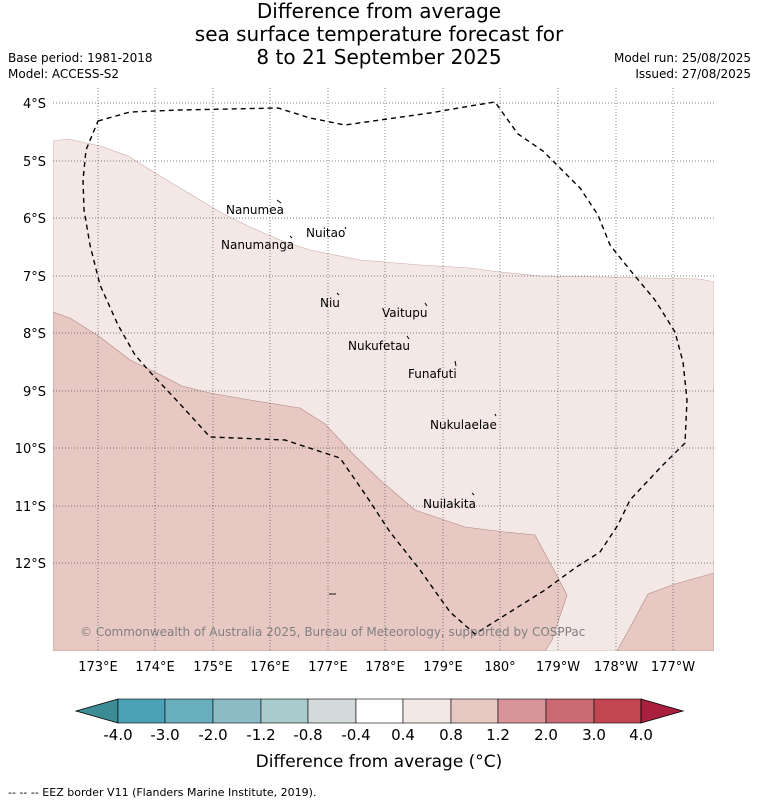 The image size is (758, 804). What do you see at coordinates (682, 66) in the screenshot?
I see `meta-right: Model run: 25/08/2025 Issued: 27/08/2025` at bounding box center [682, 66].